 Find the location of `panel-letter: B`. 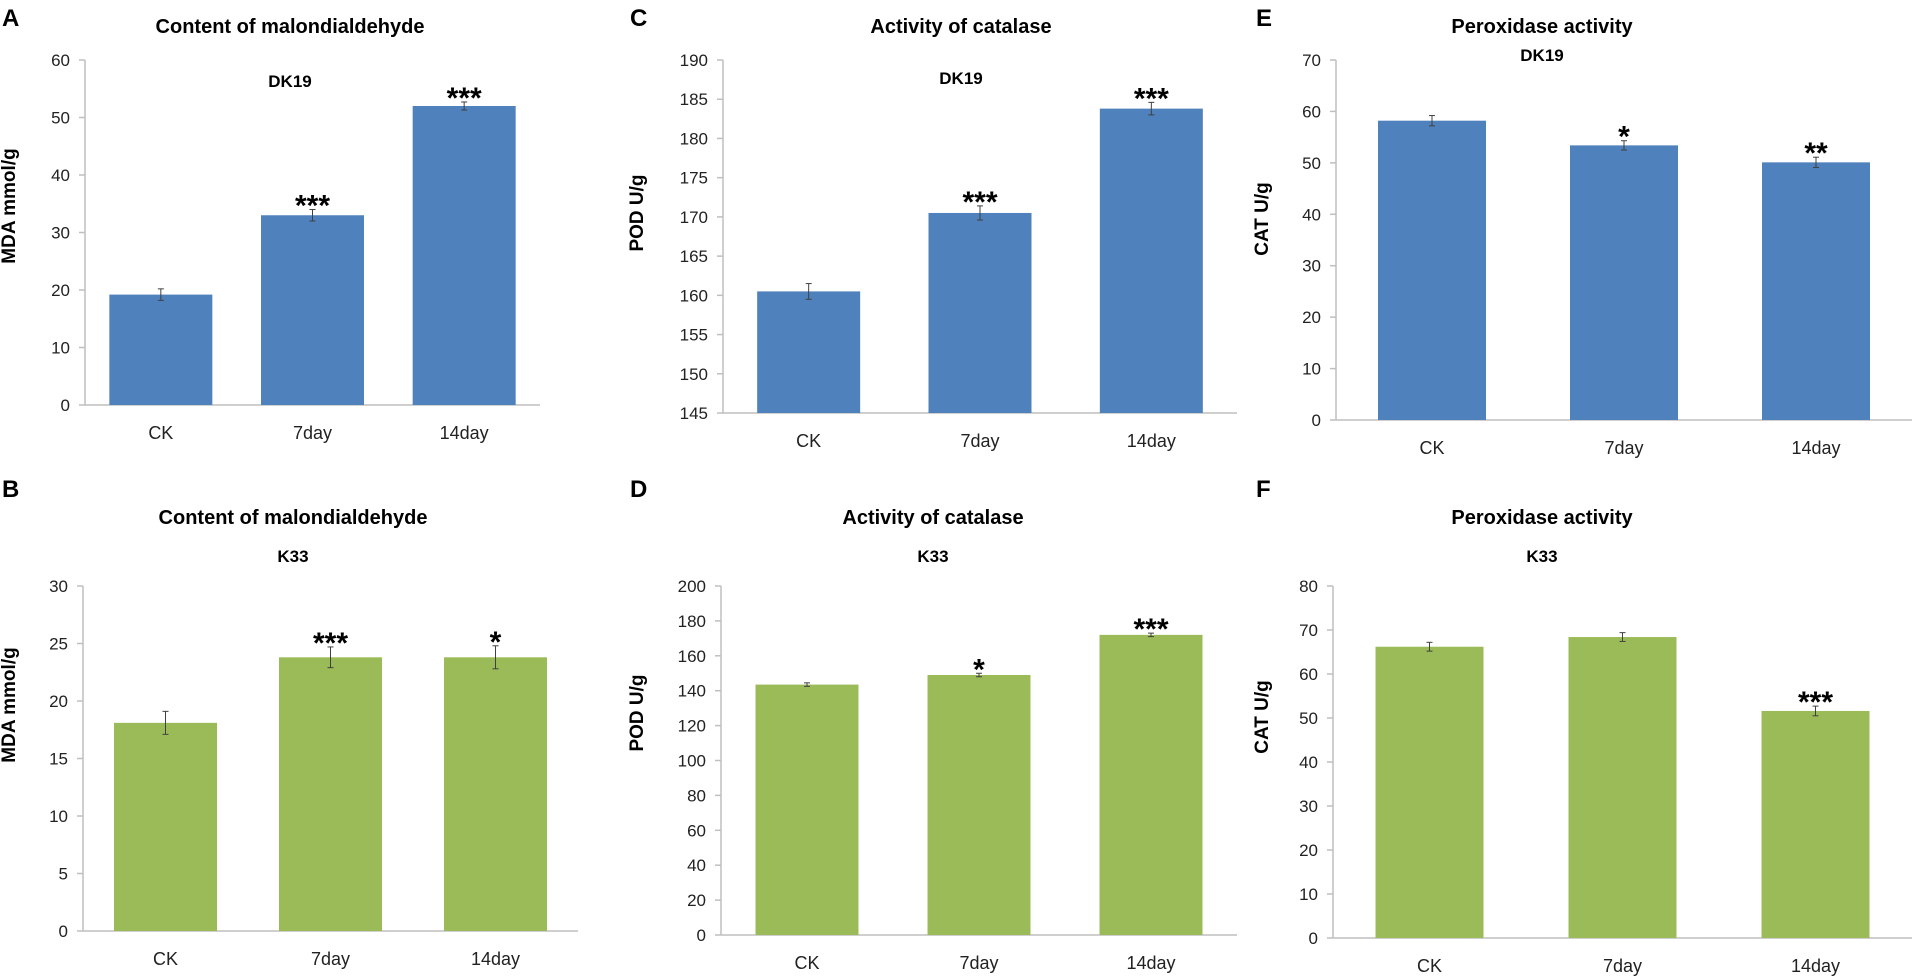

panel-letter: B is located at coordinates (10, 489).